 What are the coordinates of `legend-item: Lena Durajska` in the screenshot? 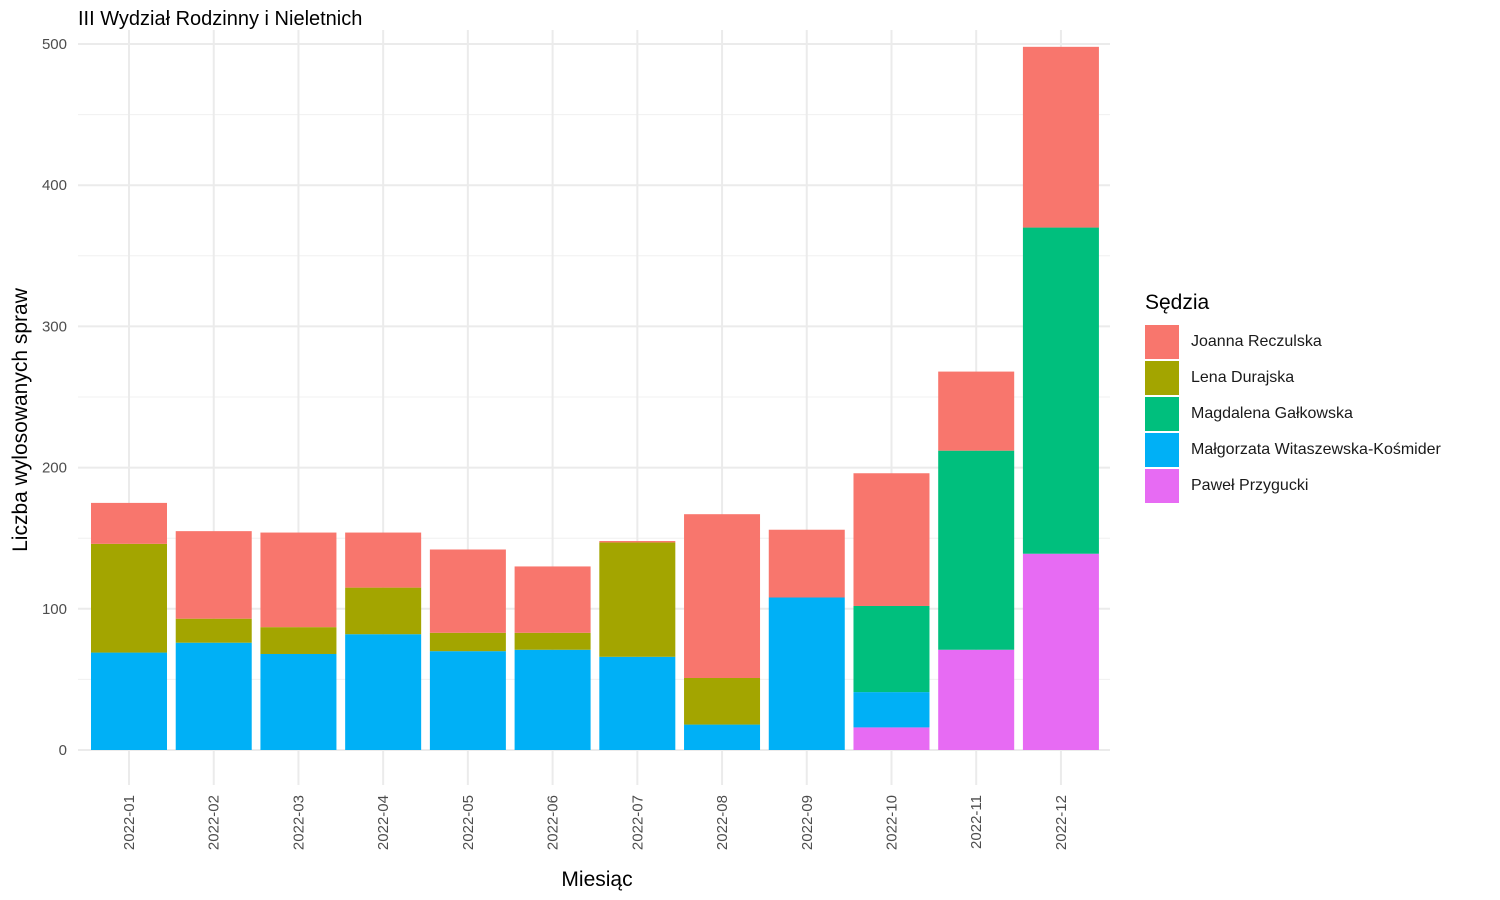 It's located at (1293, 378).